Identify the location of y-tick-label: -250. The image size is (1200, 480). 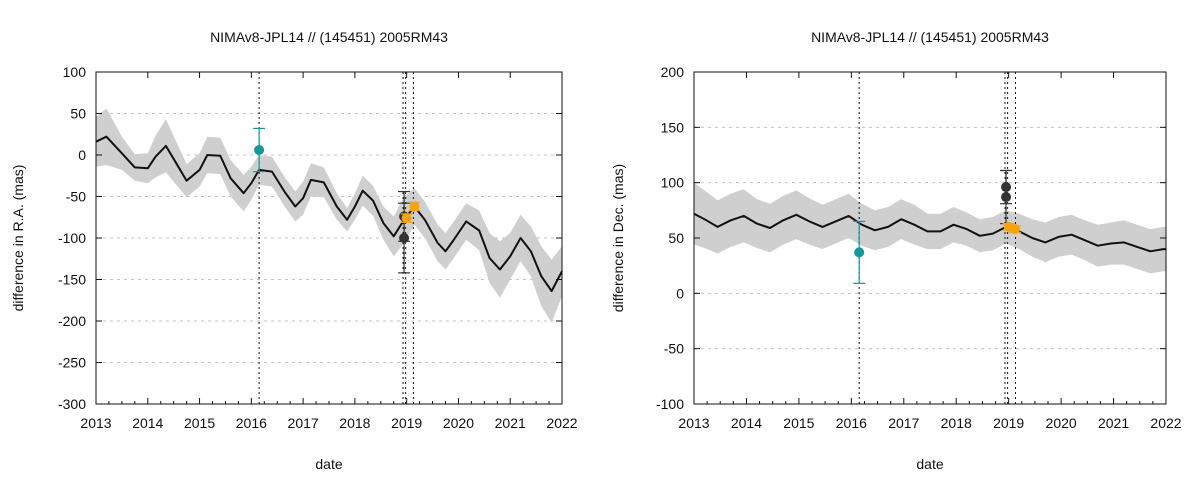
(72, 363).